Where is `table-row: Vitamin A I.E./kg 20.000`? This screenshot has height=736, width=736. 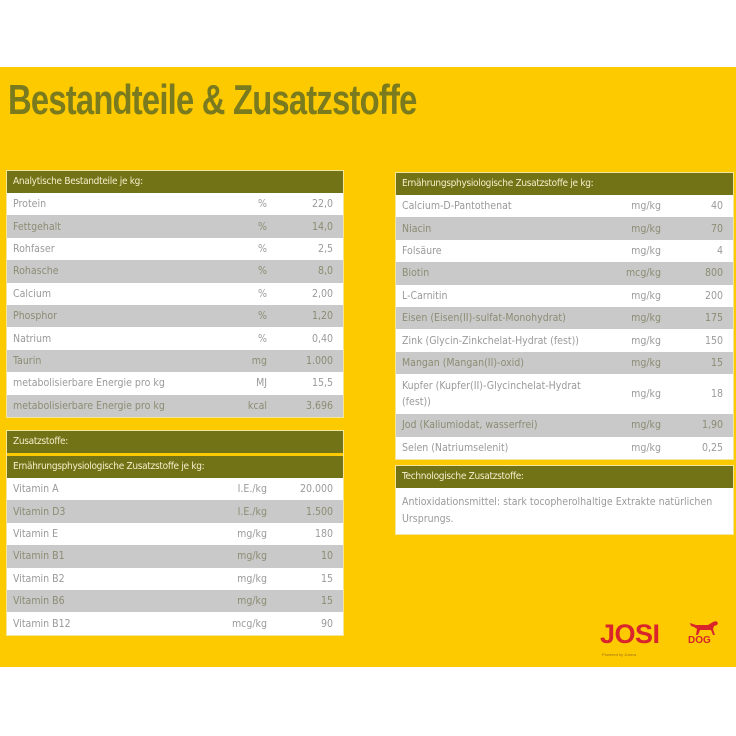
table-row: Vitamin A I.E./kg 20.000 is located at coordinates (175, 489).